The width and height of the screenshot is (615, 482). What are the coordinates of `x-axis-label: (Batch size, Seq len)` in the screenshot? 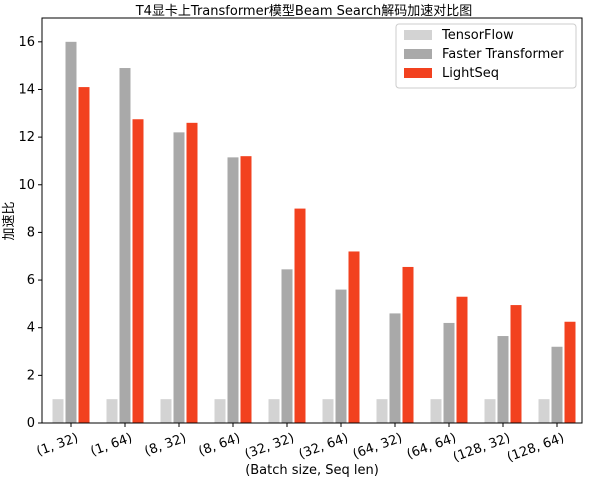 It's located at (312, 470).